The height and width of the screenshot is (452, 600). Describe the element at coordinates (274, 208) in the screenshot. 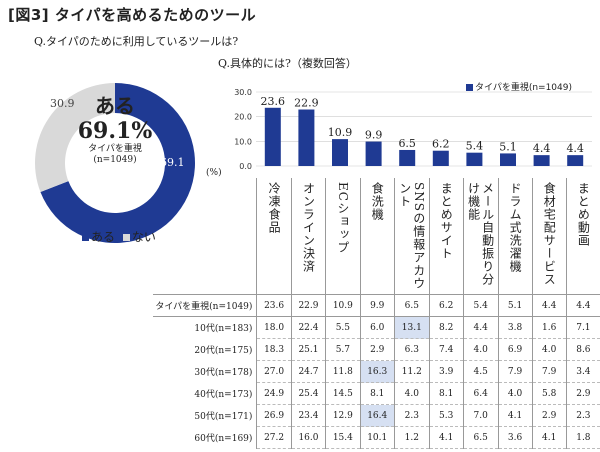

I see `column-header-label: 冷凍食品` at that location.